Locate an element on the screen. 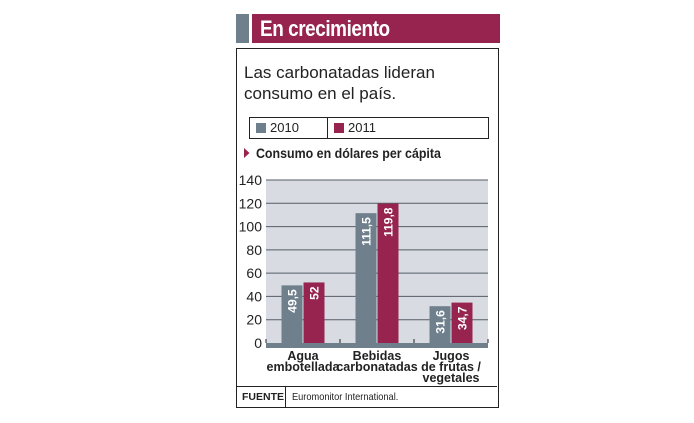  header-accent-tab is located at coordinates (242, 28).